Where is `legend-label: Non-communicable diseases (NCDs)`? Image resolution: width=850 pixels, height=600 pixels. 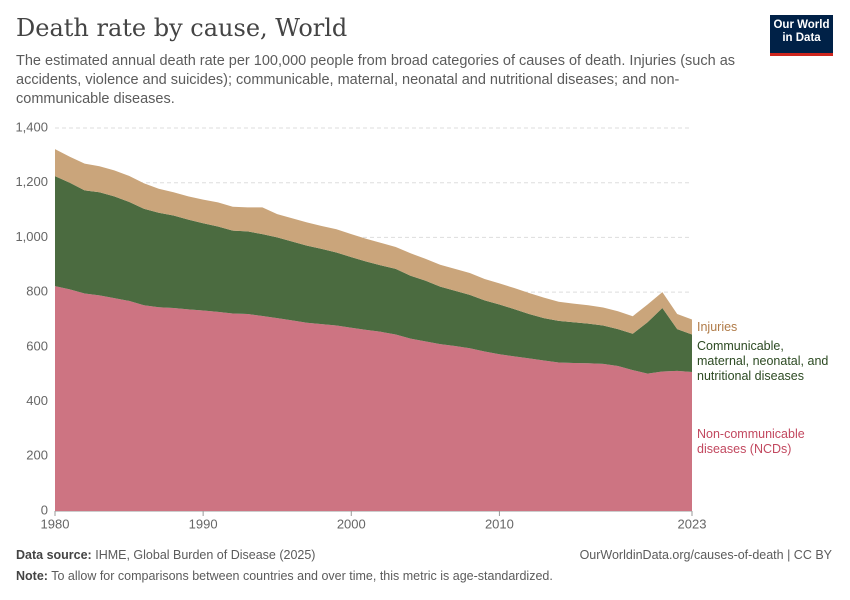 legend-label: Non-communicable diseases (NCDs) is located at coordinates (751, 441).